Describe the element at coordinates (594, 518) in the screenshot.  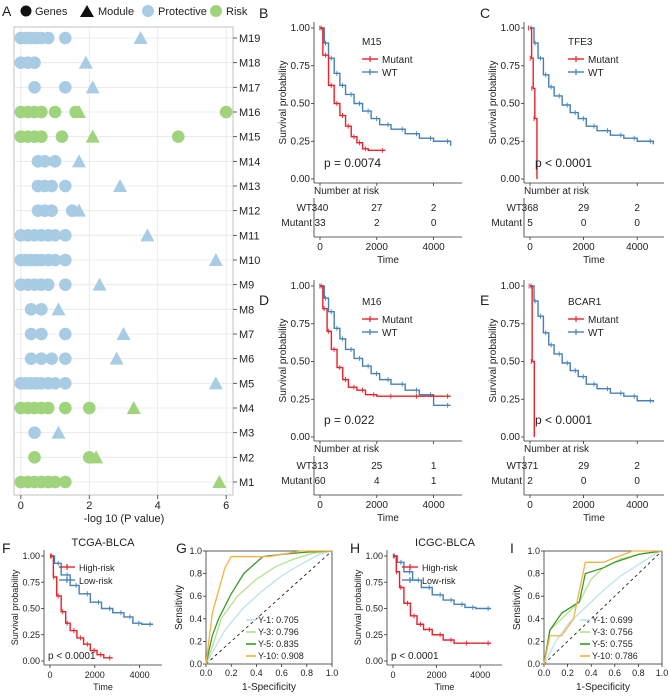
I see `x-axis-label: Time` at that location.